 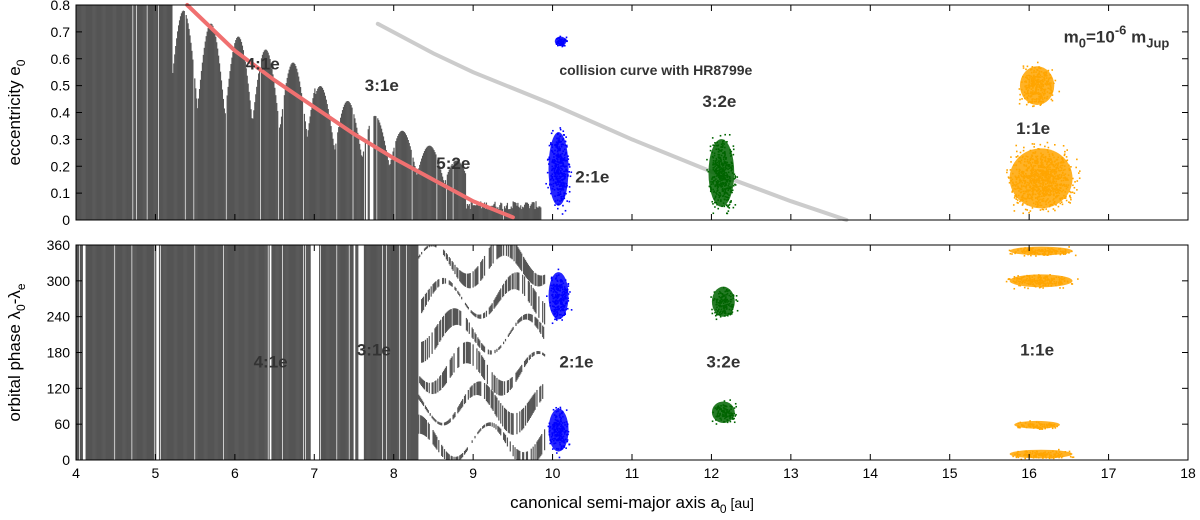 I want to click on y-tick-label: 0, so click(x=66, y=220).